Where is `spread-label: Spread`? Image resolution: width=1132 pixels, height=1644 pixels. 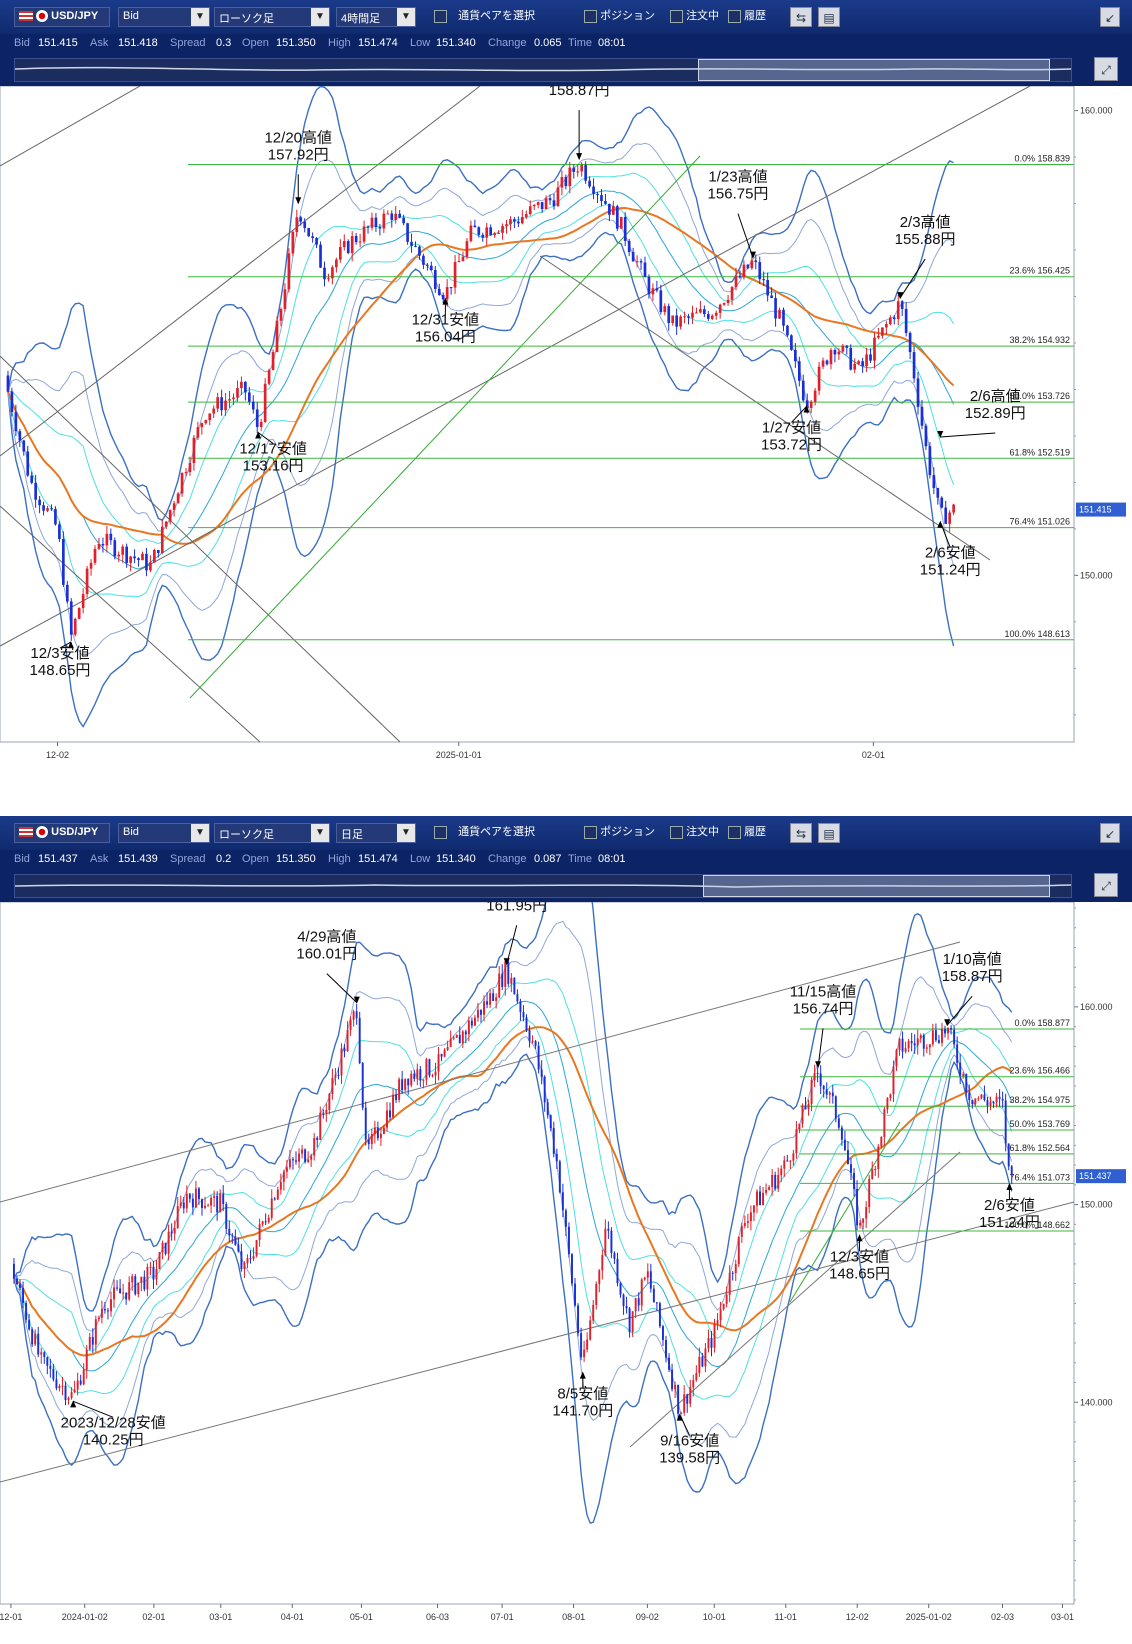
spread-label: Spread is located at coordinates (188, 859).